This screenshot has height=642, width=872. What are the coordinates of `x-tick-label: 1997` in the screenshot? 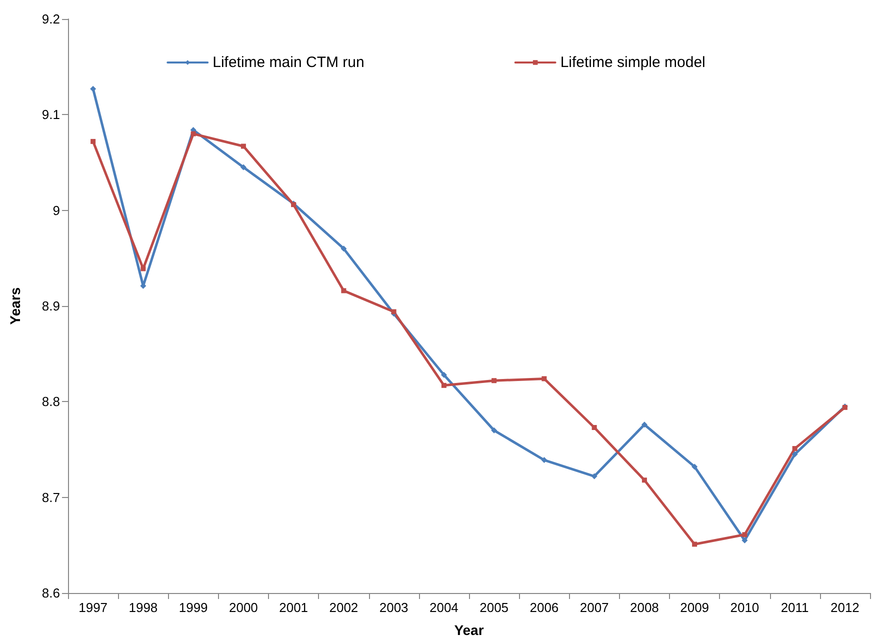 It's located at (93, 607).